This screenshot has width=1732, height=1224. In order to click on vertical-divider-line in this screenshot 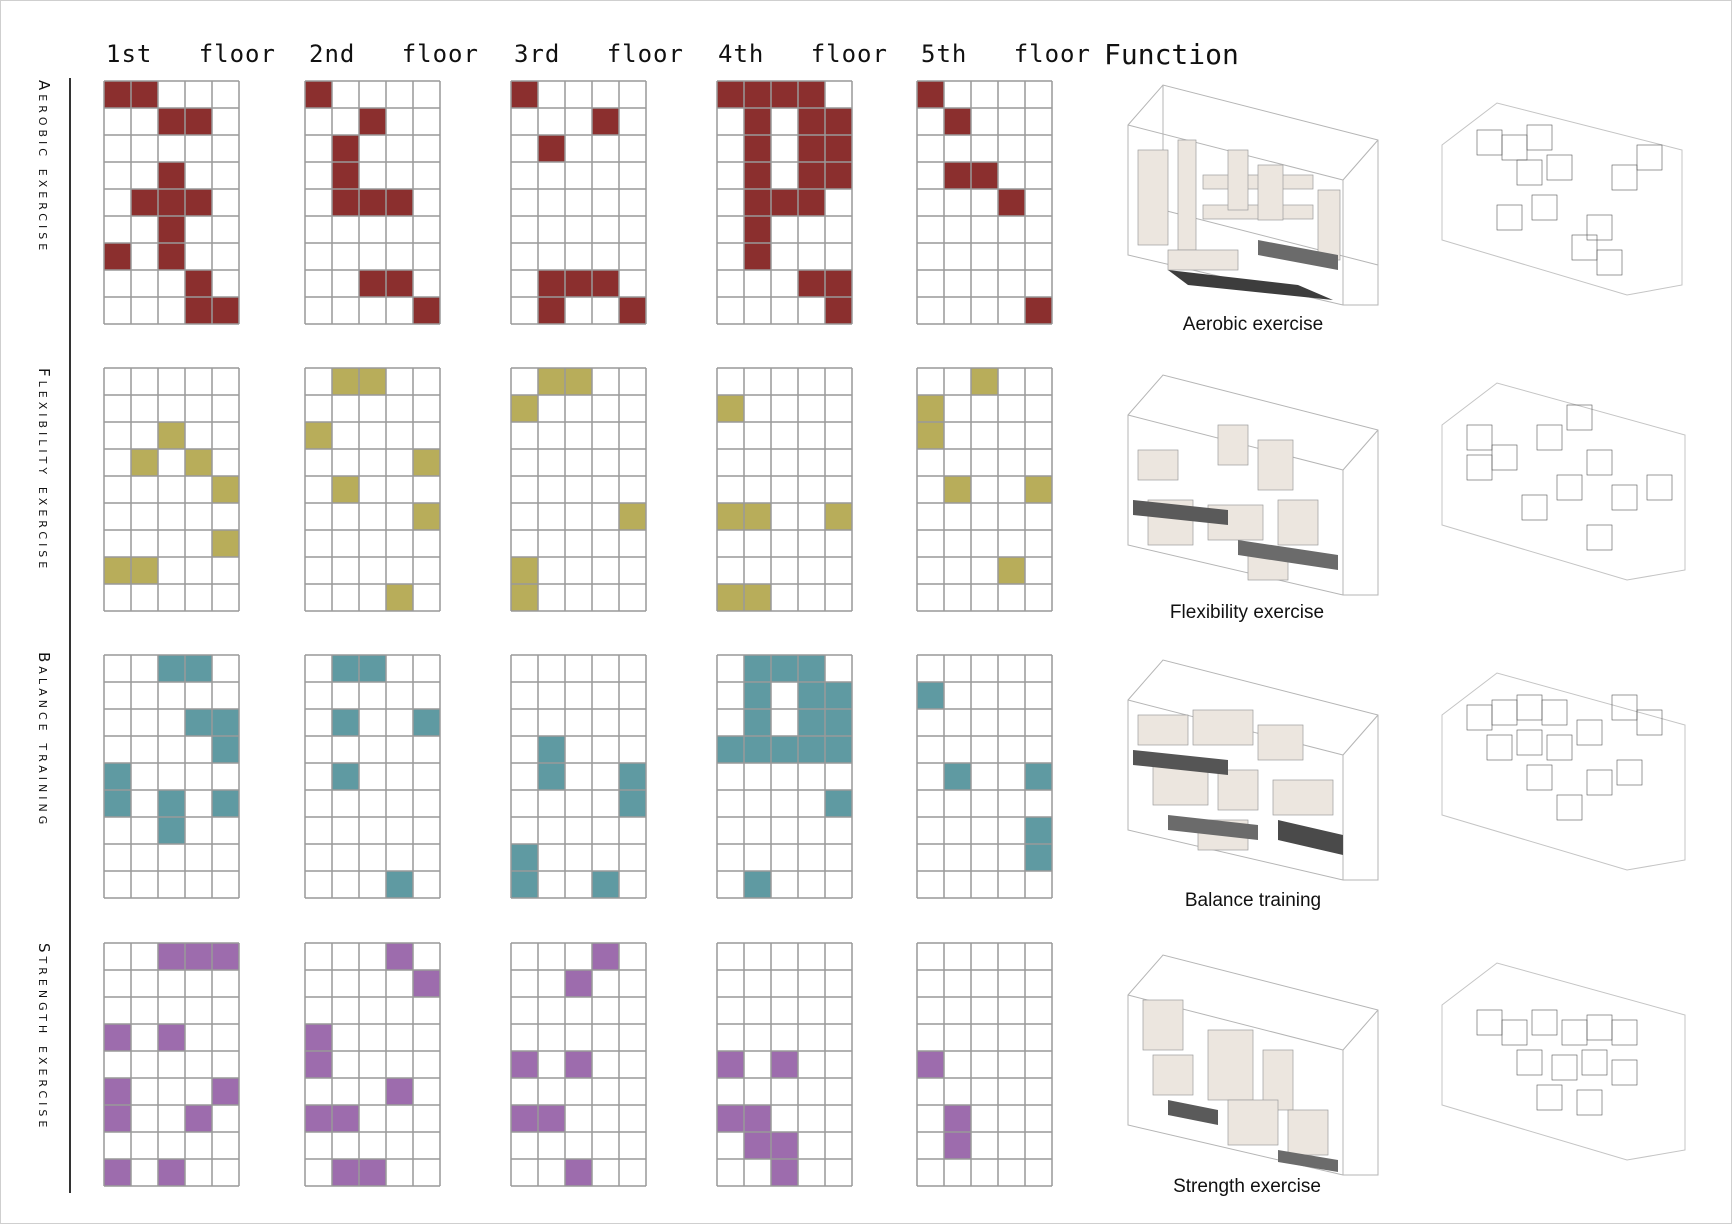, I will do `click(70, 635)`.